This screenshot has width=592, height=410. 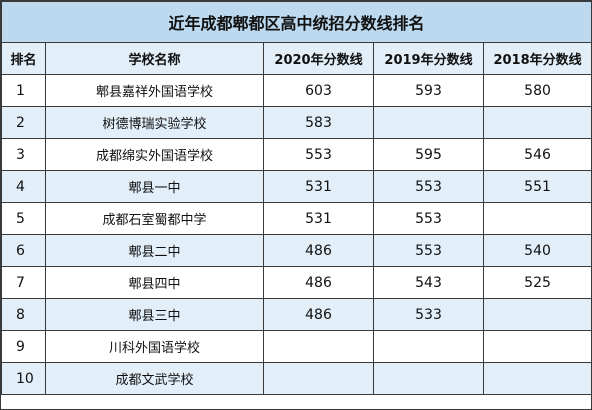 What do you see at coordinates (23, 378) in the screenshot?
I see `rank-cell: 10` at bounding box center [23, 378].